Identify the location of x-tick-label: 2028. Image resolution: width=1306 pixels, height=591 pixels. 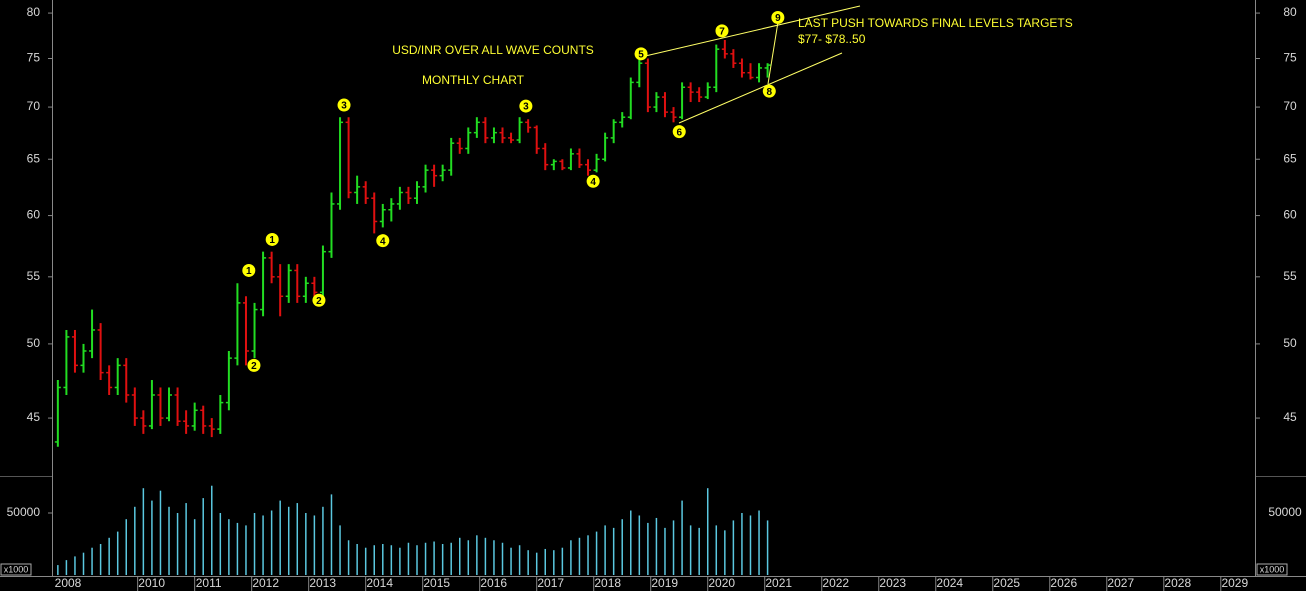
(1177, 583).